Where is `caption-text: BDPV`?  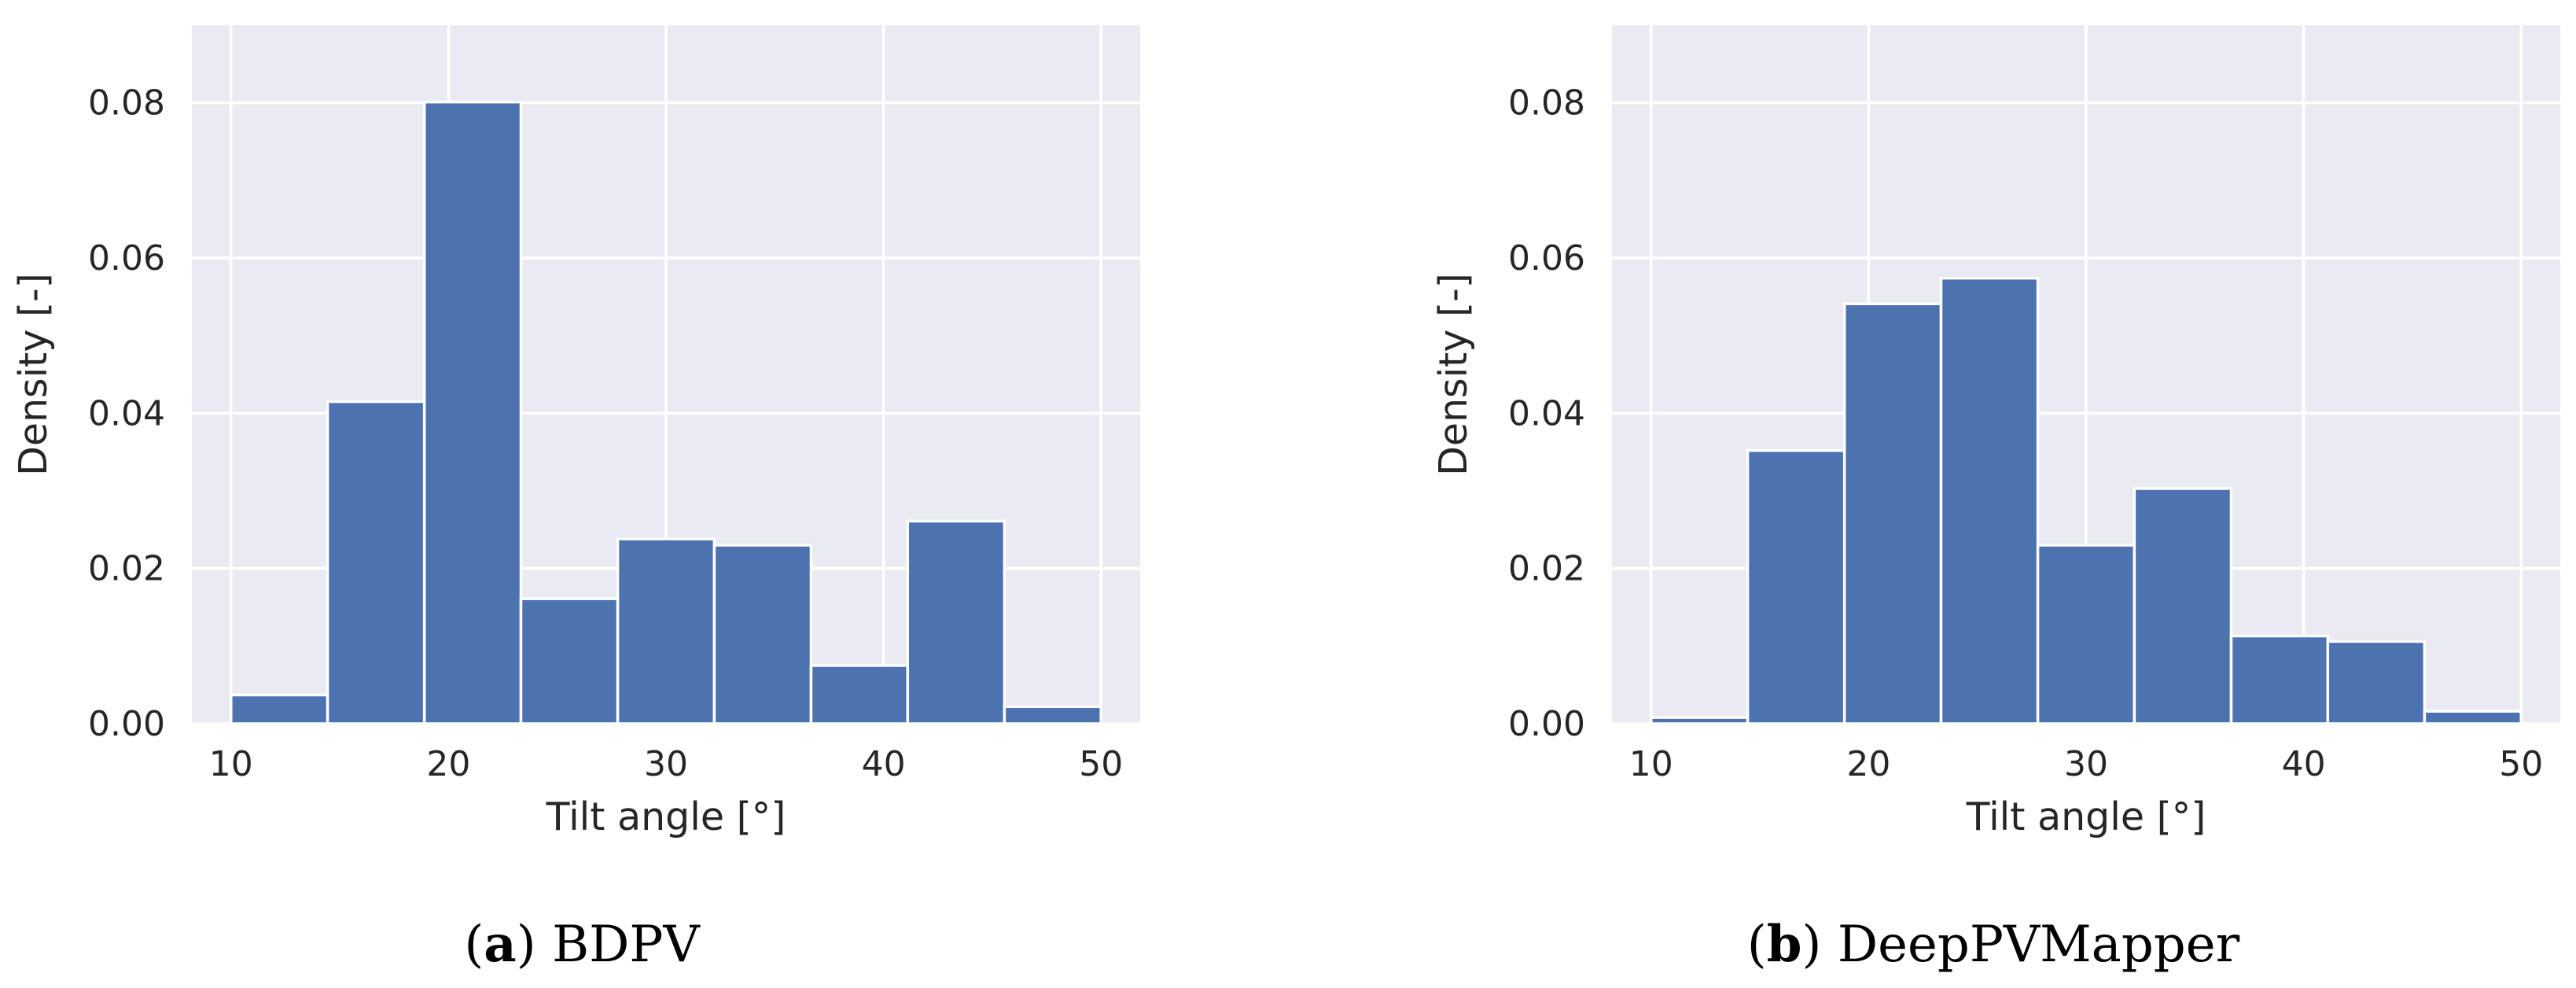
caption-text: BDPV is located at coordinates (626, 945).